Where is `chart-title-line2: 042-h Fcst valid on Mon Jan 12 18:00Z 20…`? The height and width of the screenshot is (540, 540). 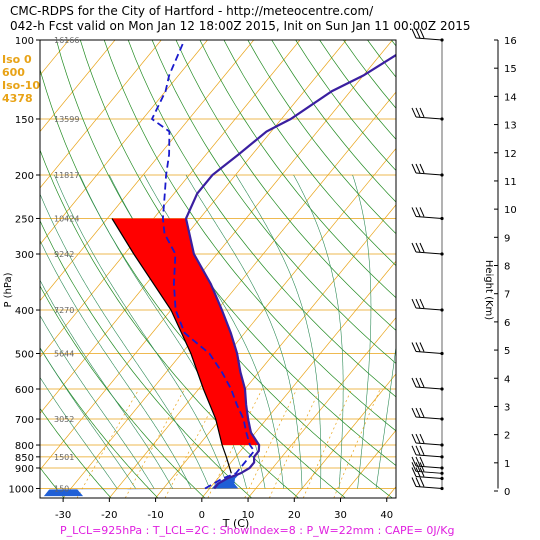 chart-title-line2: 042-h Fcst valid on Mon Jan 12 18:00Z 20… is located at coordinates (240, 26).